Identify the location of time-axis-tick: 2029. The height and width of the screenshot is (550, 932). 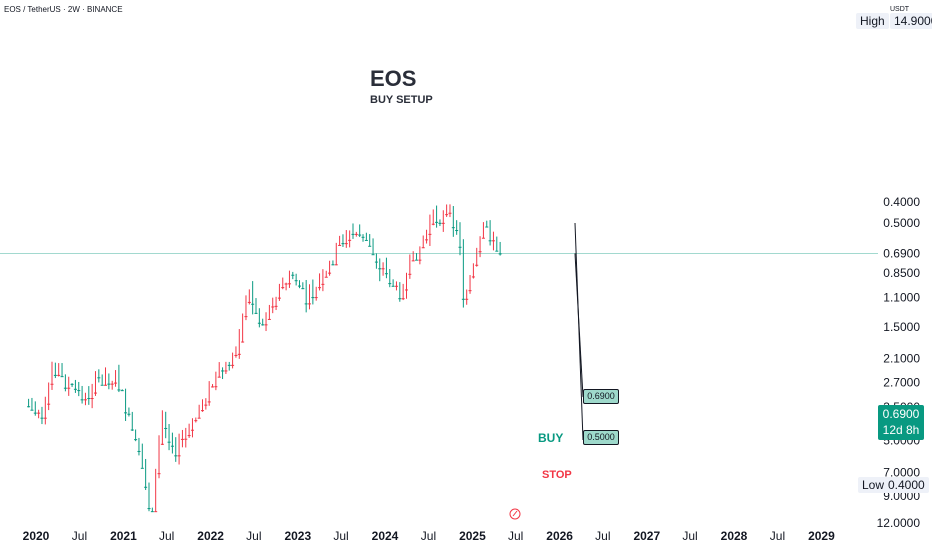
(821, 536).